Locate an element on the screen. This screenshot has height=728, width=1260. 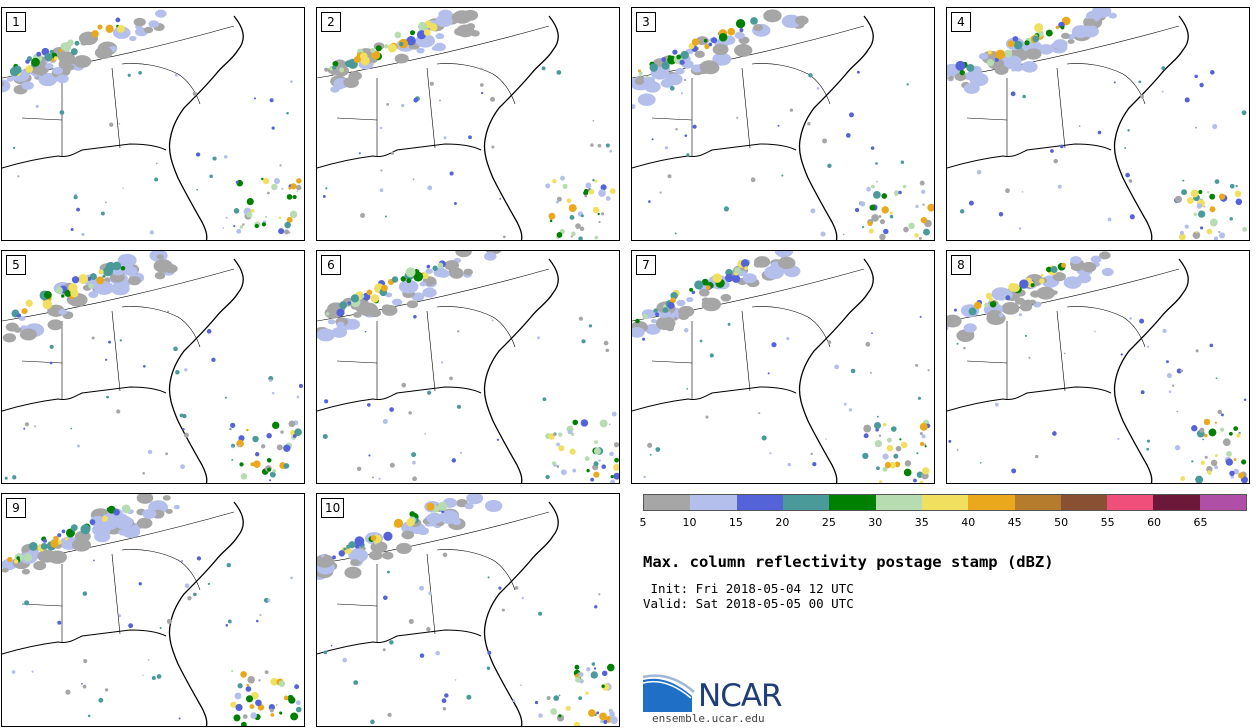
colorbar is located at coordinates (945, 502).